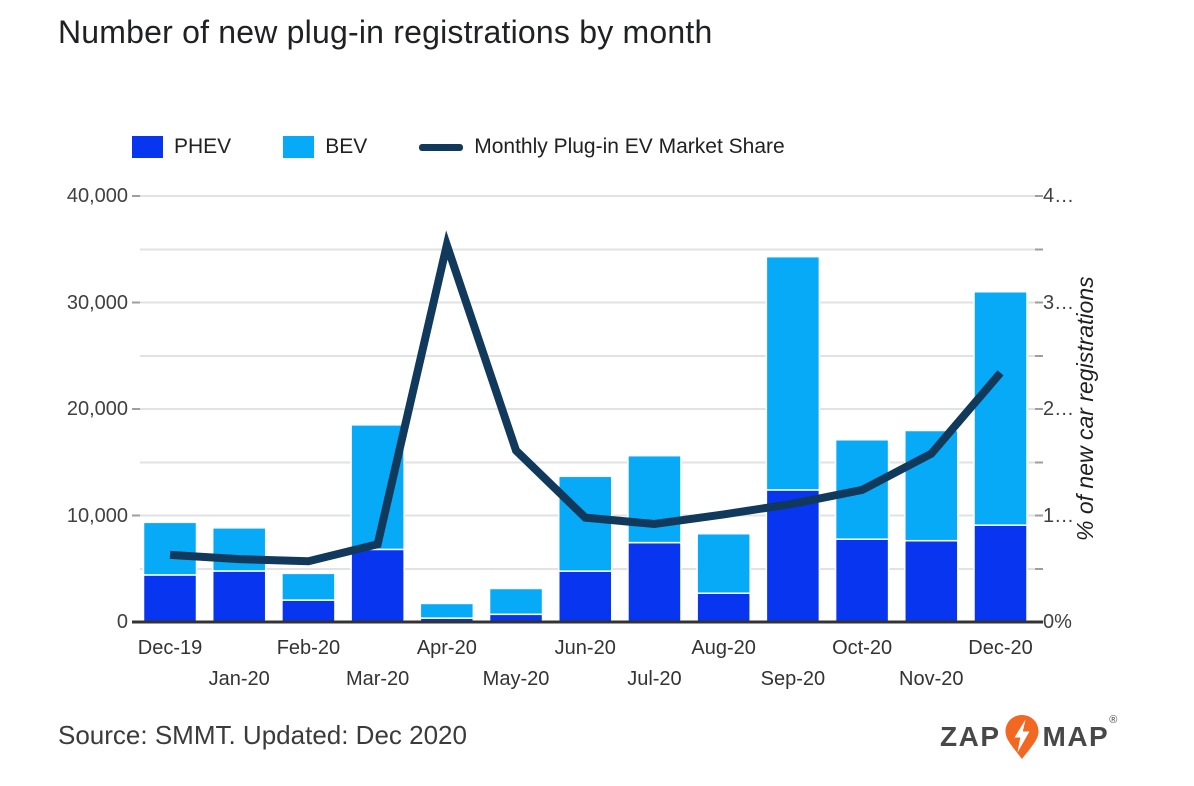 The height and width of the screenshot is (786, 1194). Describe the element at coordinates (299, 147) in the screenshot. I see `bev-swatch-icon` at that location.